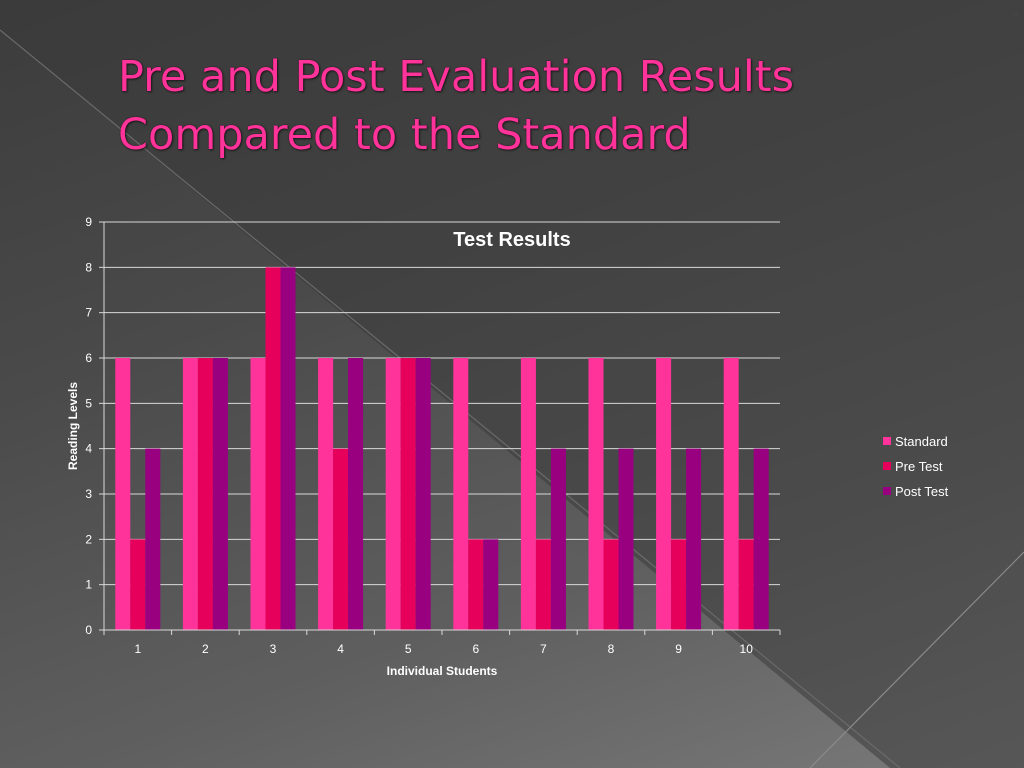 The height and width of the screenshot is (768, 1024). Describe the element at coordinates (747, 649) in the screenshot. I see `x-tick-label: 10` at that location.